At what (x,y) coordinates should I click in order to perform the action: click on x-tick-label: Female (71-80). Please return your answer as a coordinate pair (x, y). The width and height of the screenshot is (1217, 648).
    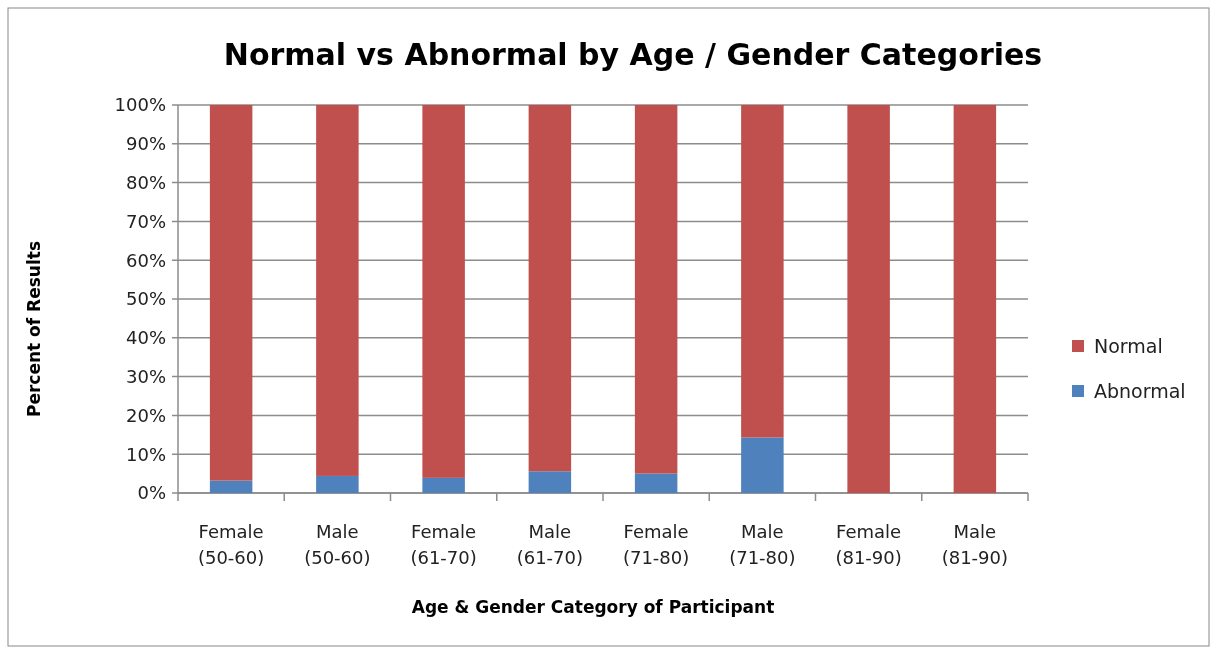
    Looking at the image, I should click on (656, 544).